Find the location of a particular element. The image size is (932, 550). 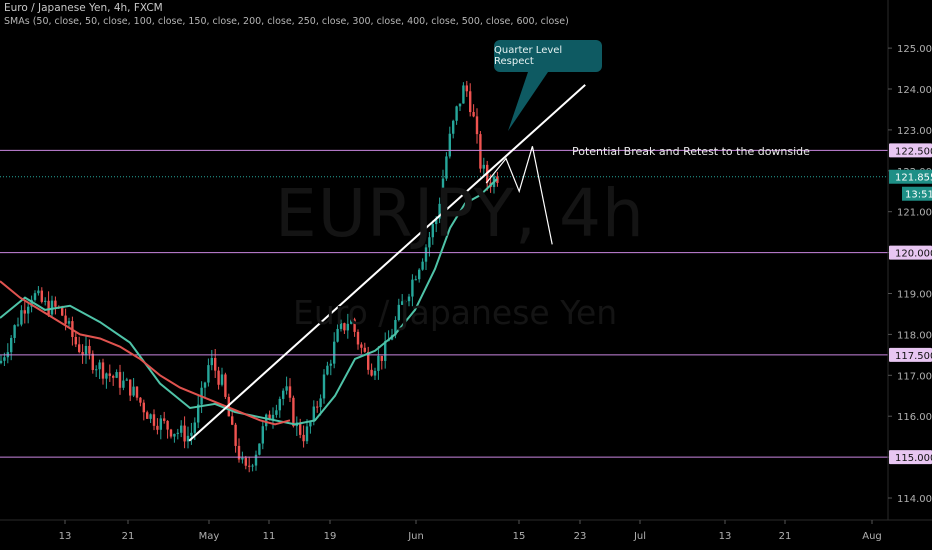

x-tick-label: 21 is located at coordinates (785, 536).